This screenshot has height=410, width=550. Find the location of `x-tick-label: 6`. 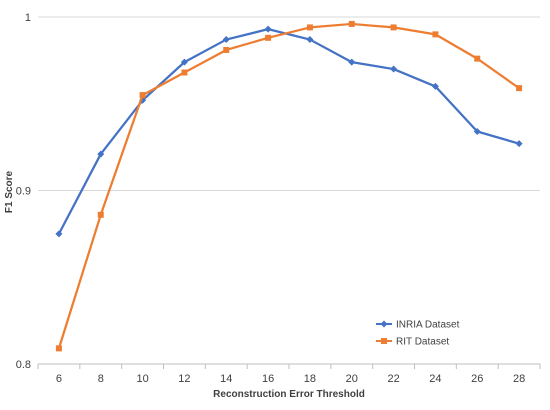

x-tick-label: 6 is located at coordinates (59, 379).